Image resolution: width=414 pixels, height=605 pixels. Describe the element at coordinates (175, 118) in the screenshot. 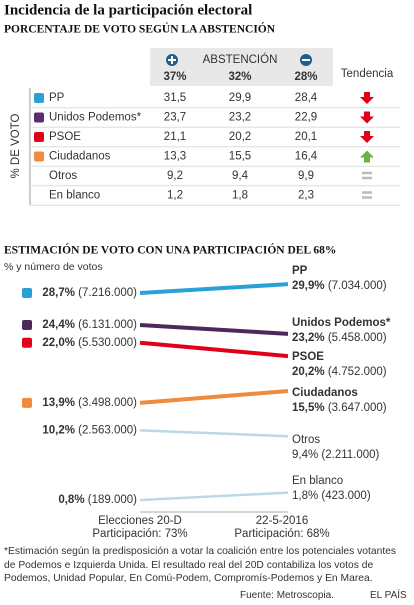

I see `cell-value: 23,7` at that location.